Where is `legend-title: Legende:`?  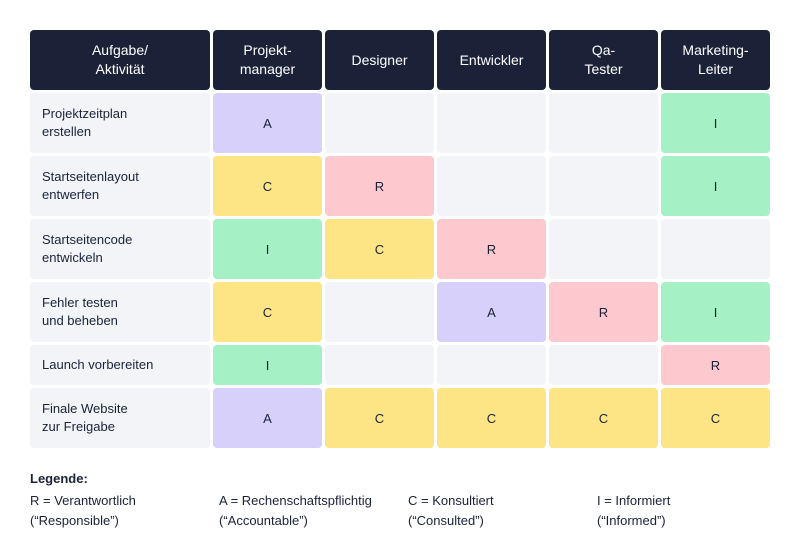 legend-title: Legende: is located at coordinates (59, 478).